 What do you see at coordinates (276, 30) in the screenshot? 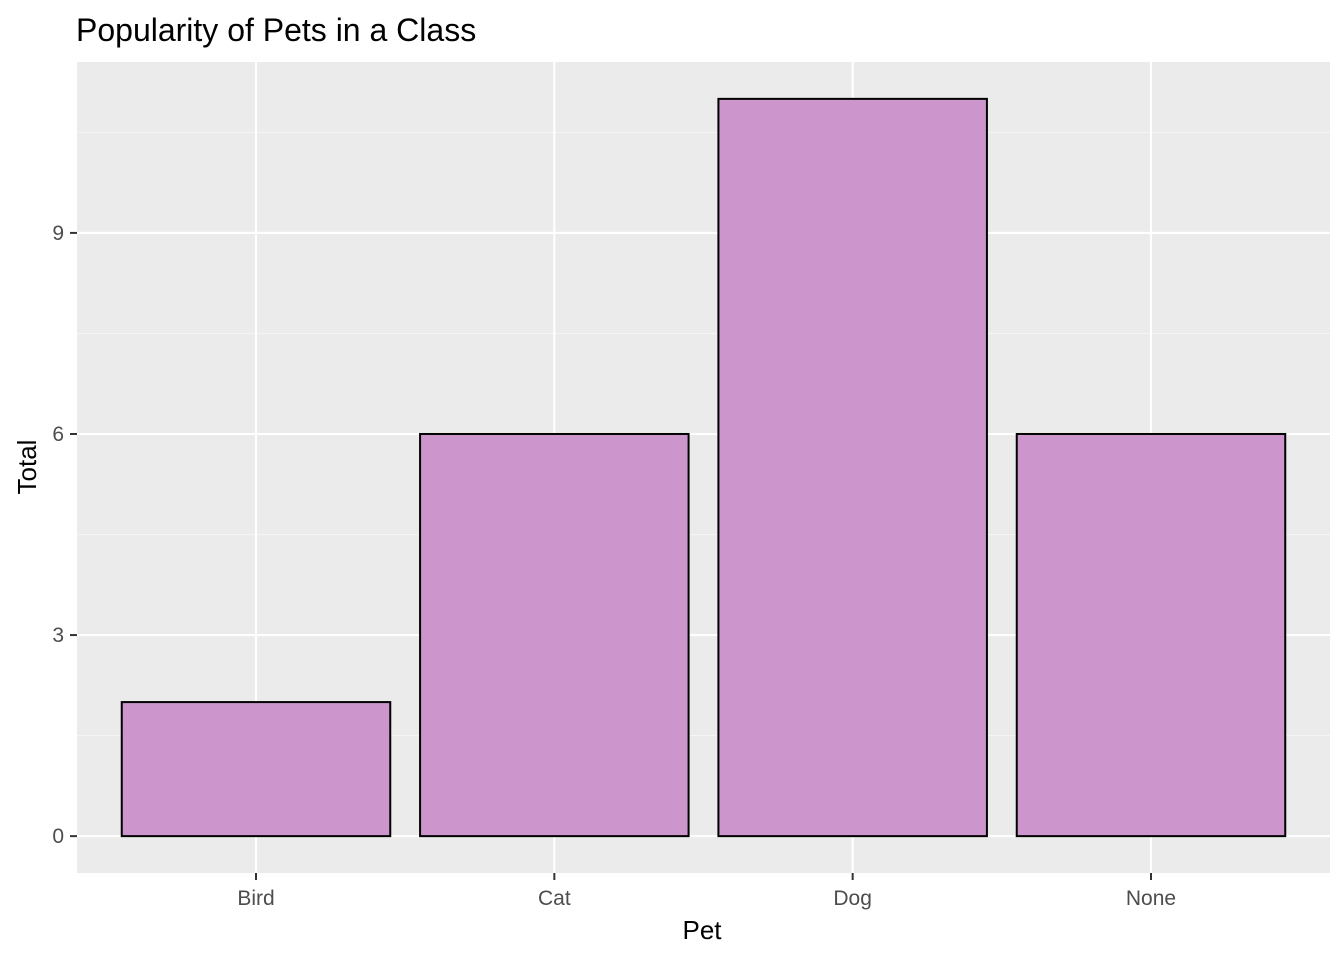
I see `chart-title: Popularity of Pets in a Class` at bounding box center [276, 30].